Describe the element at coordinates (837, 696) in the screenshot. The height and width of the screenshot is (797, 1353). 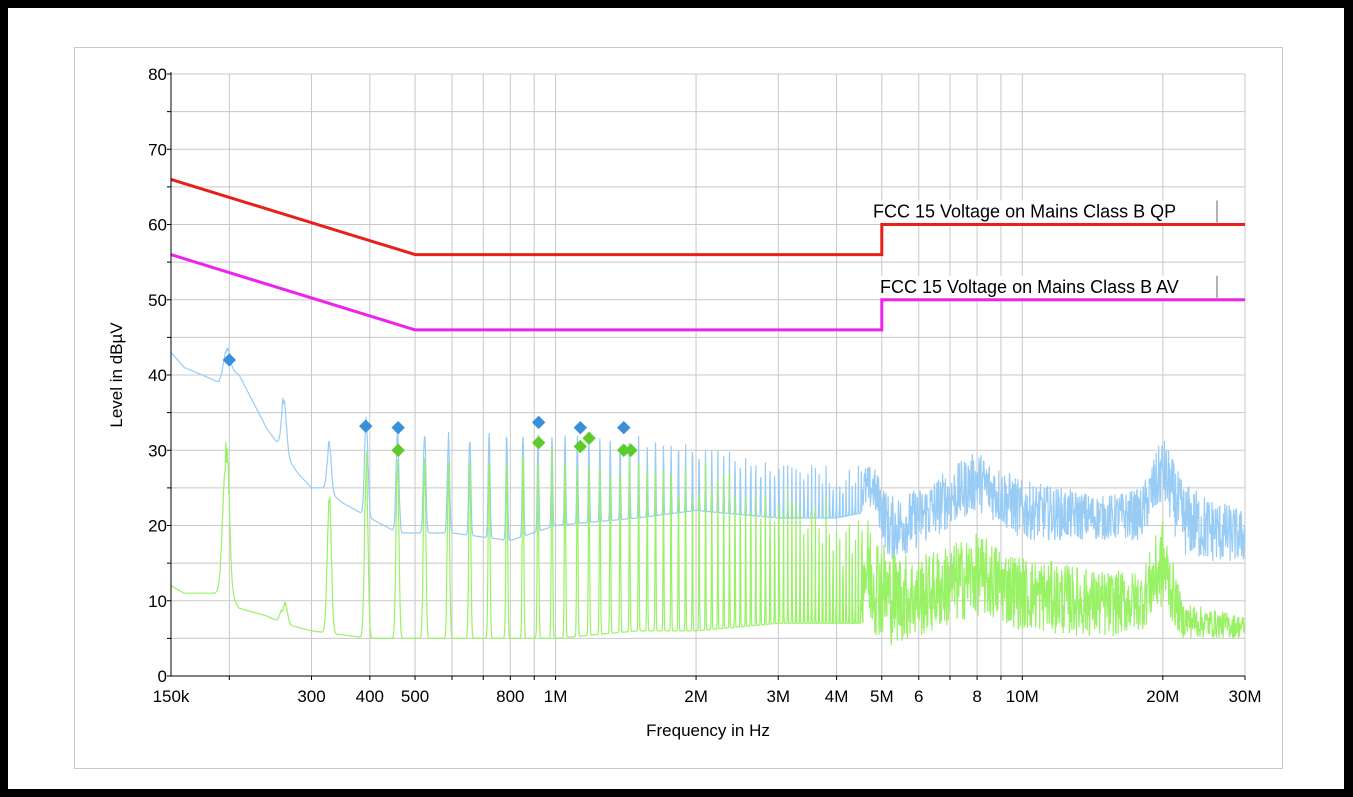
I see `x-tick-label: 4M` at that location.